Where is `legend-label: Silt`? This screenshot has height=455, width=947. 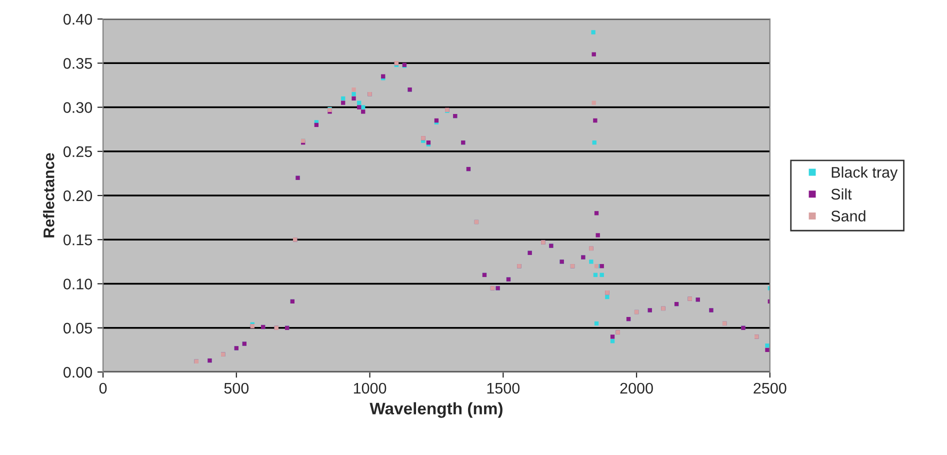
legend-label: Silt is located at coordinates (841, 194).